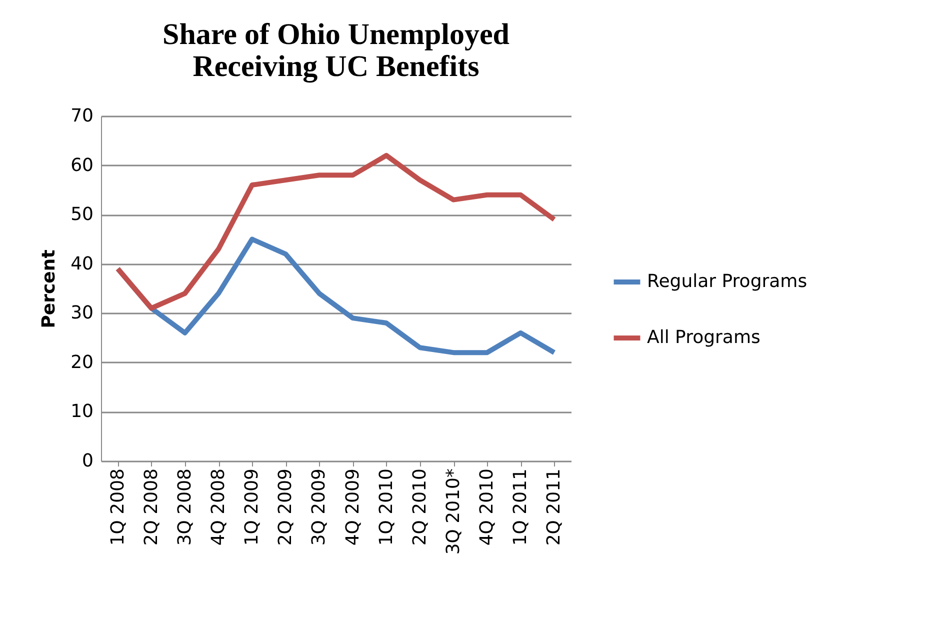 This screenshot has height=636, width=931. Describe the element at coordinates (82, 313) in the screenshot. I see `y-tick-label: 30` at that location.